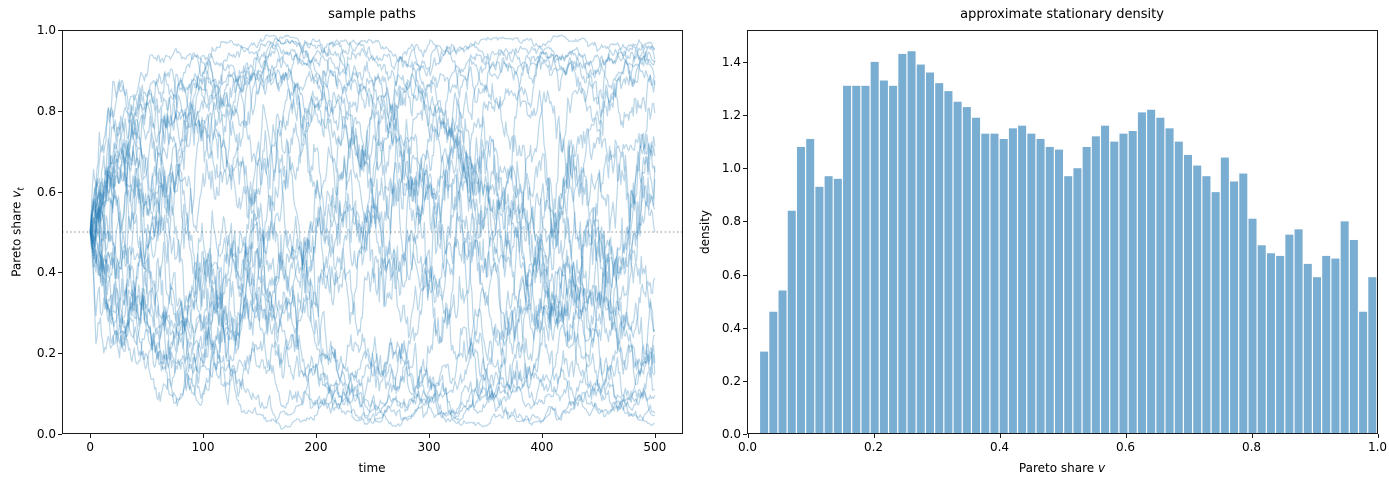 This screenshot has height=490, width=1389. Describe the element at coordinates (1101, 468) in the screenshot. I see `right-xlabel-variable: v` at that location.